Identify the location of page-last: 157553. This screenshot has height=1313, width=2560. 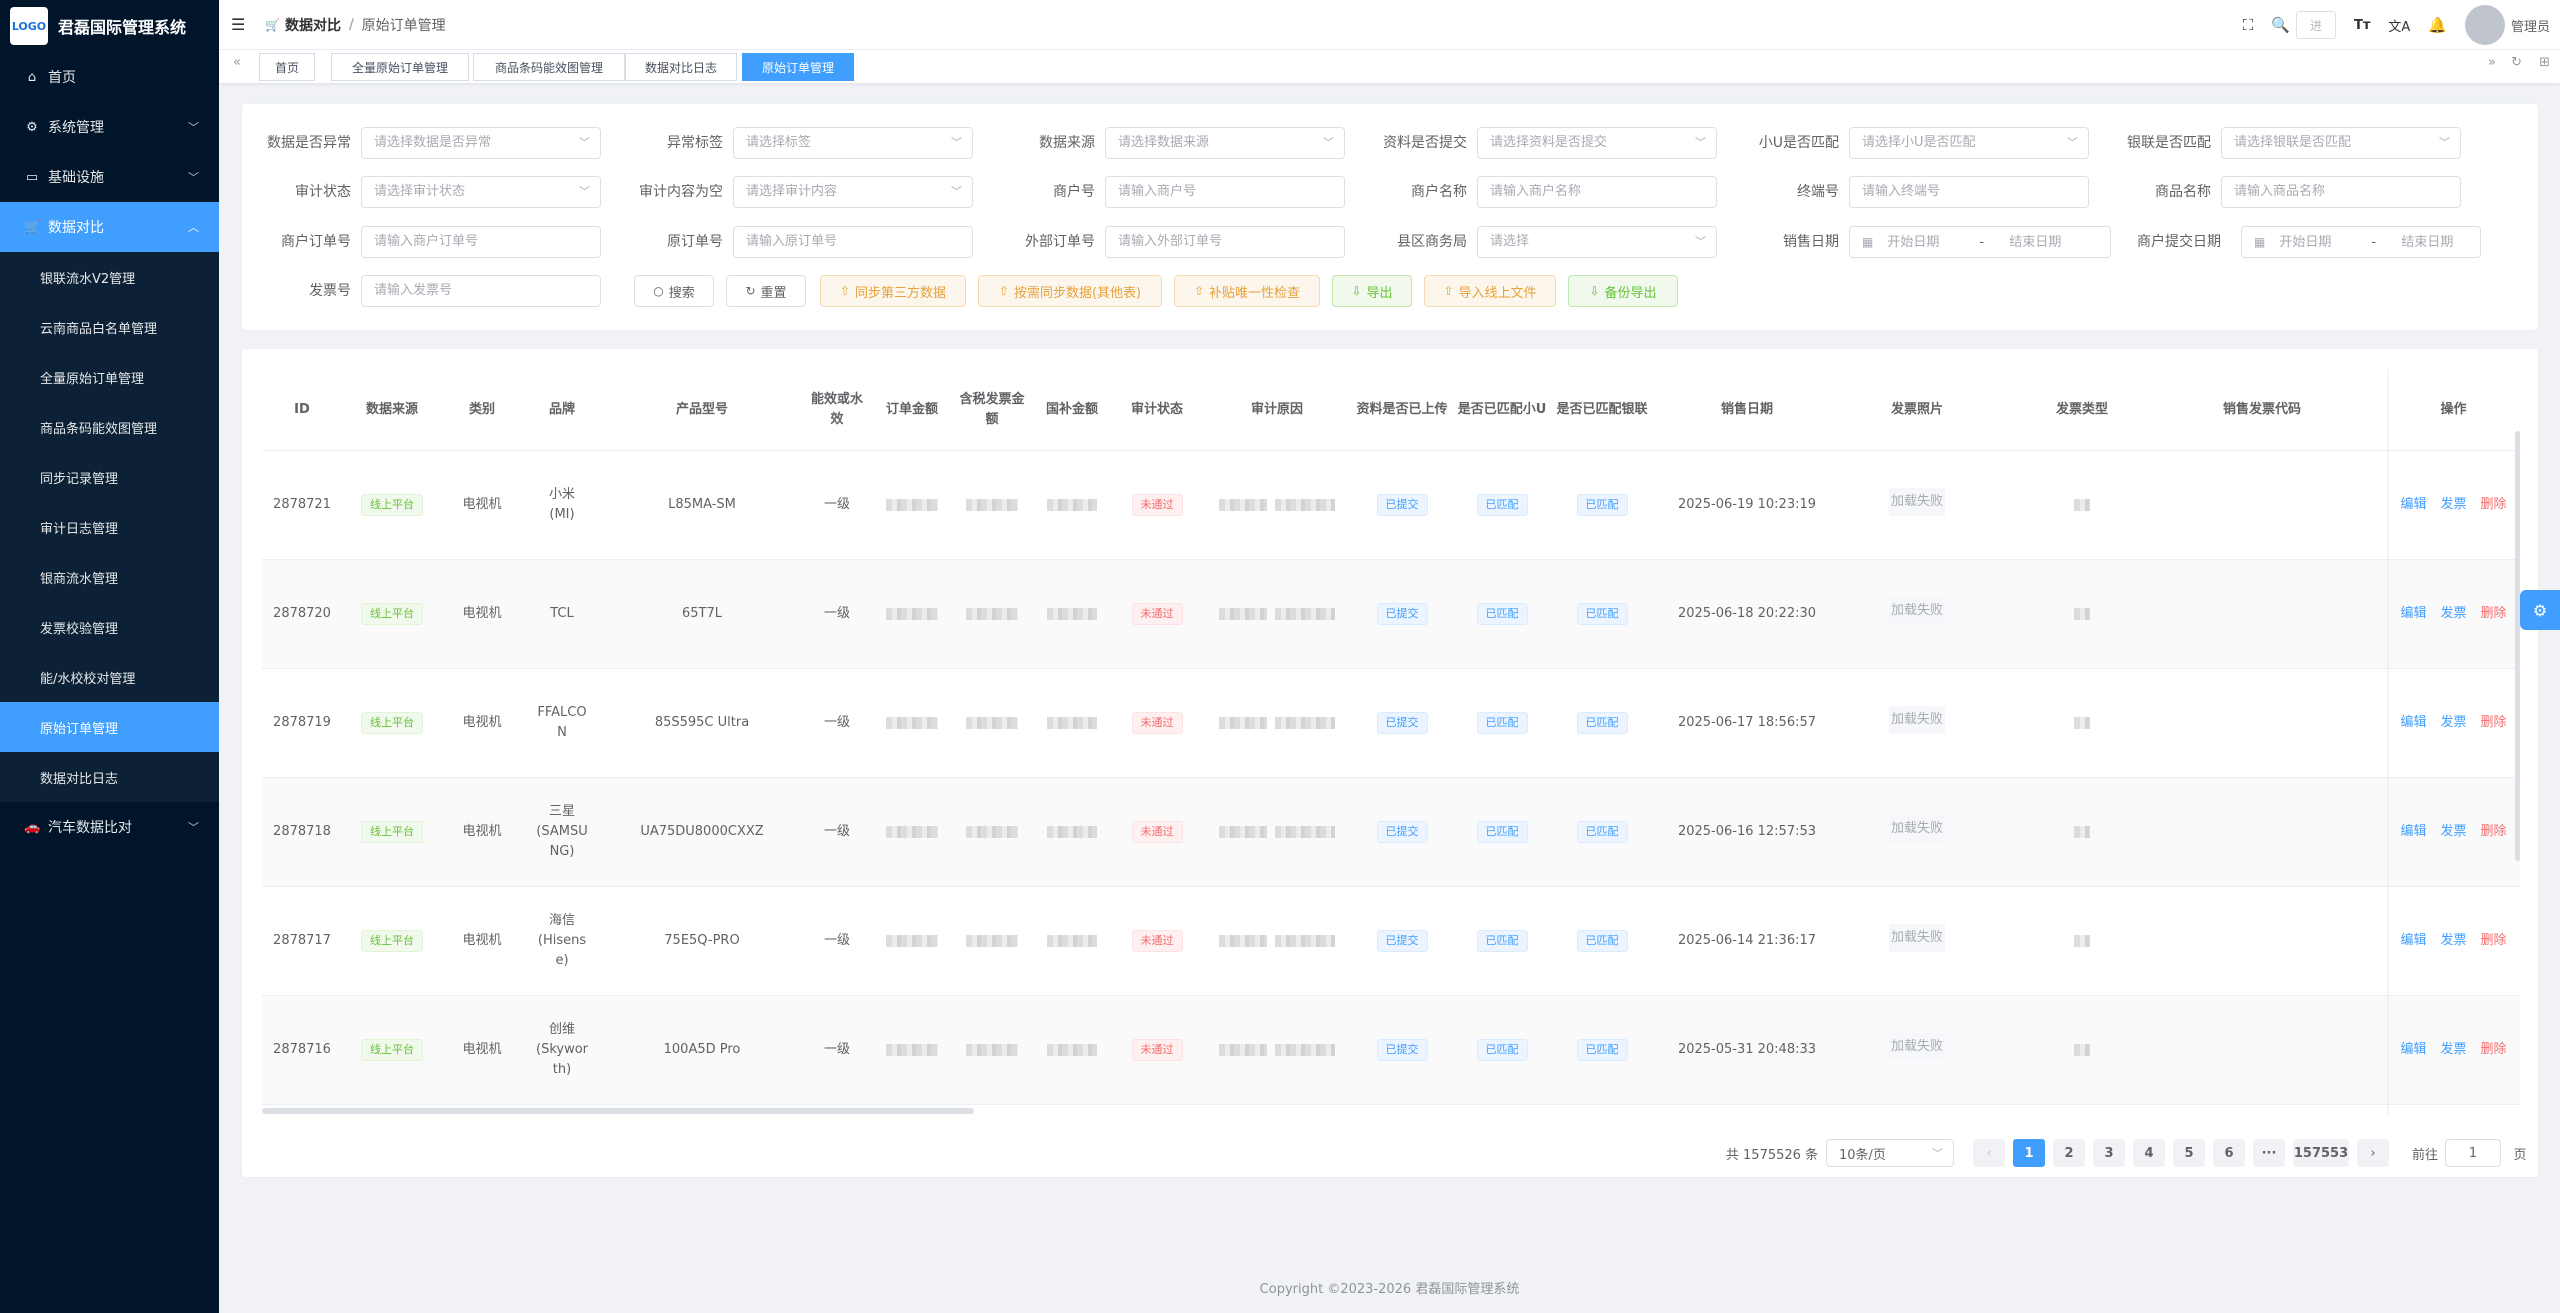
(2321, 1153).